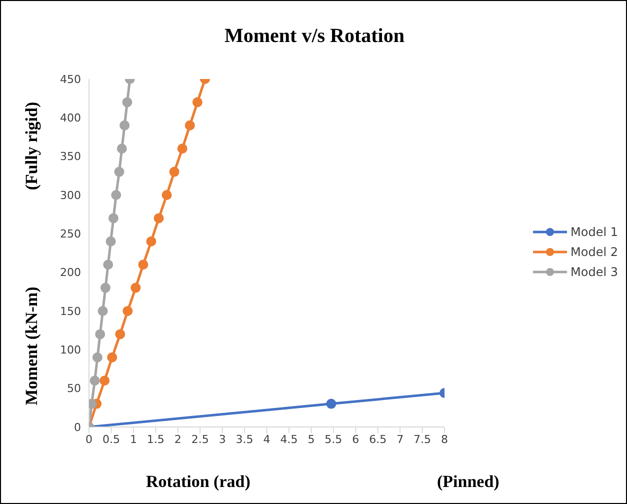  I want to click on x-tick-label: 7.5, so click(423, 439).